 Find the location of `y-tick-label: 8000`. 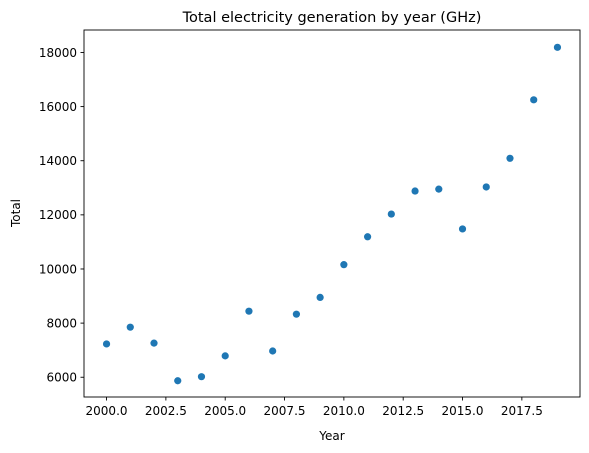

y-tick-label: 8000 is located at coordinates (61, 323).